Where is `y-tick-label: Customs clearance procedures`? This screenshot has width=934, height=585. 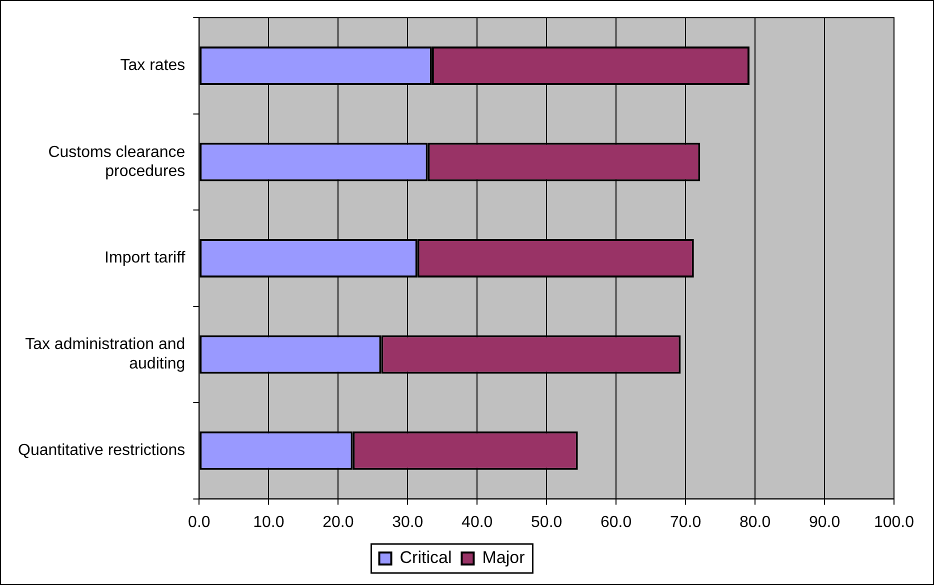
y-tick-label: Customs clearance procedures is located at coordinates (117, 162).